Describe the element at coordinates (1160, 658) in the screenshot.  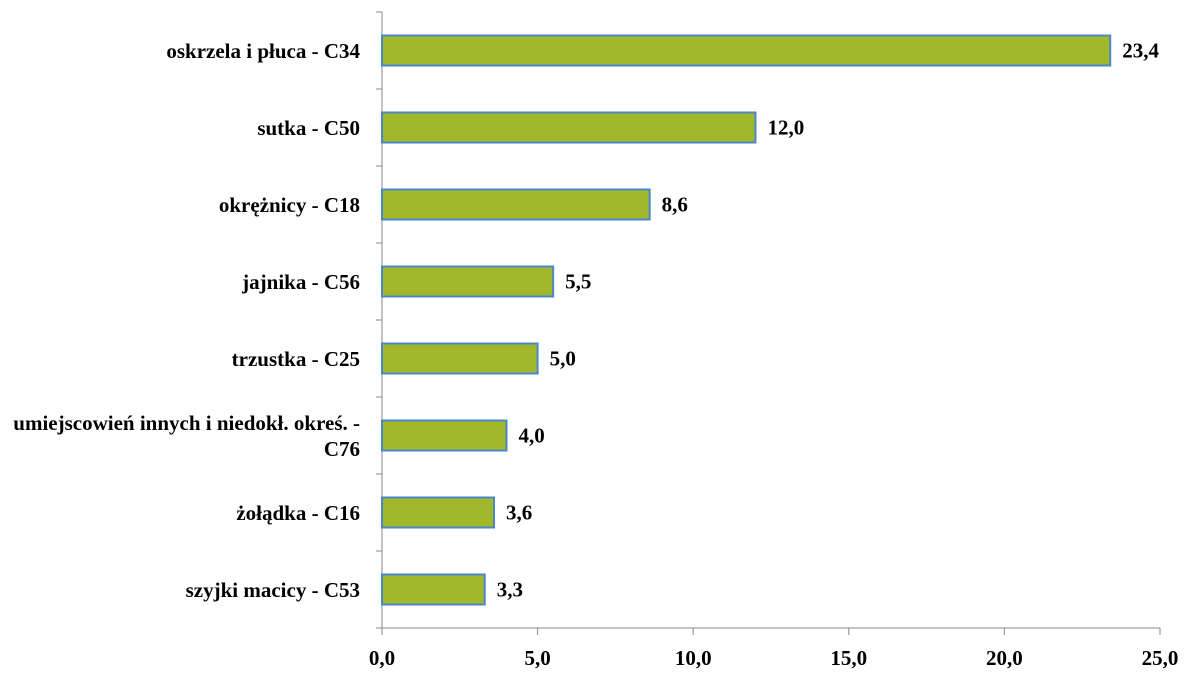
I see `x-tick-label: 25,0` at that location.